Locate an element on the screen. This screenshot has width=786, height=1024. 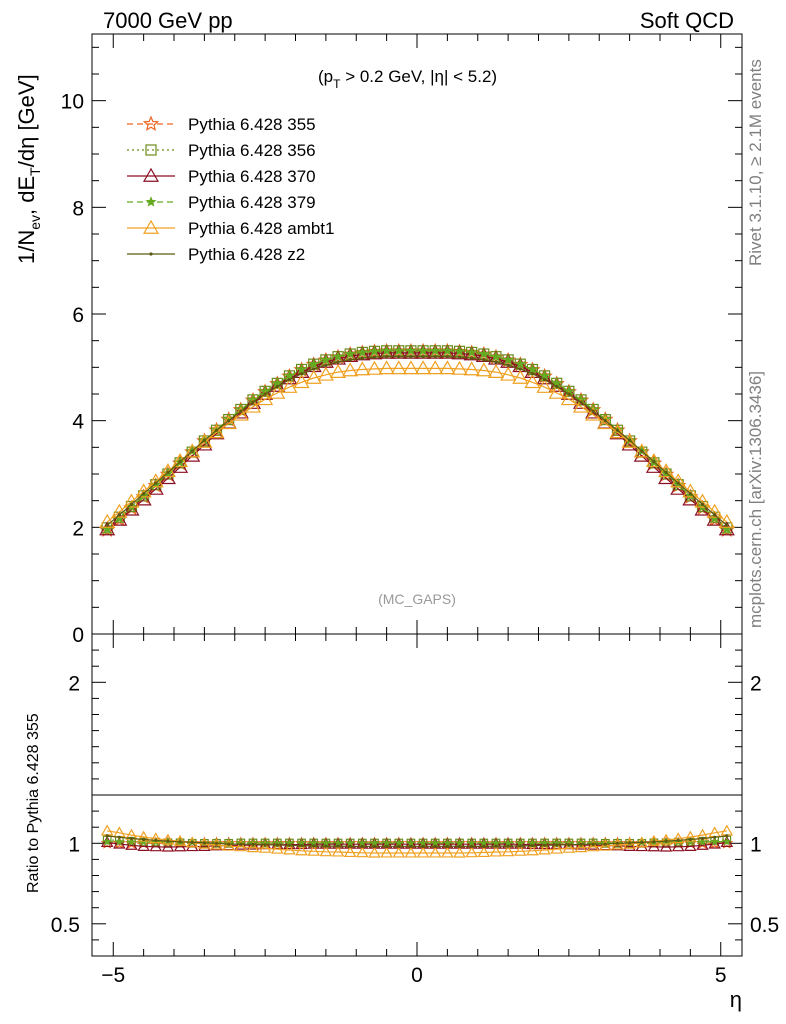
cut-label-rest: > 0.2 GeV, |η| < 5.2) is located at coordinates (418, 76).